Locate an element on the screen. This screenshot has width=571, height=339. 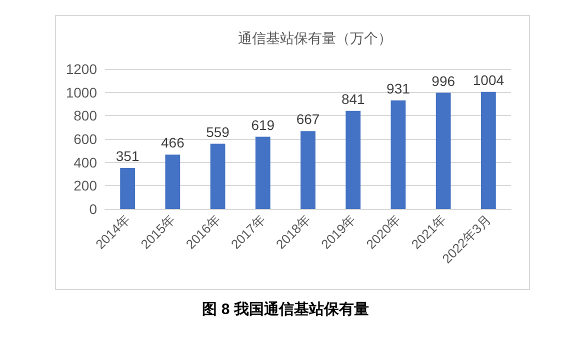
data-label: 931 is located at coordinates (398, 88).